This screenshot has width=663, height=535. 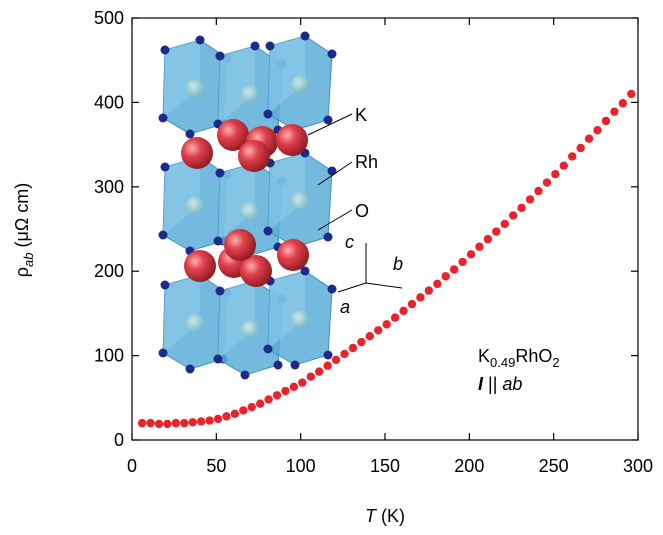 What do you see at coordinates (398, 264) in the screenshot?
I see `axis-b: b` at bounding box center [398, 264].